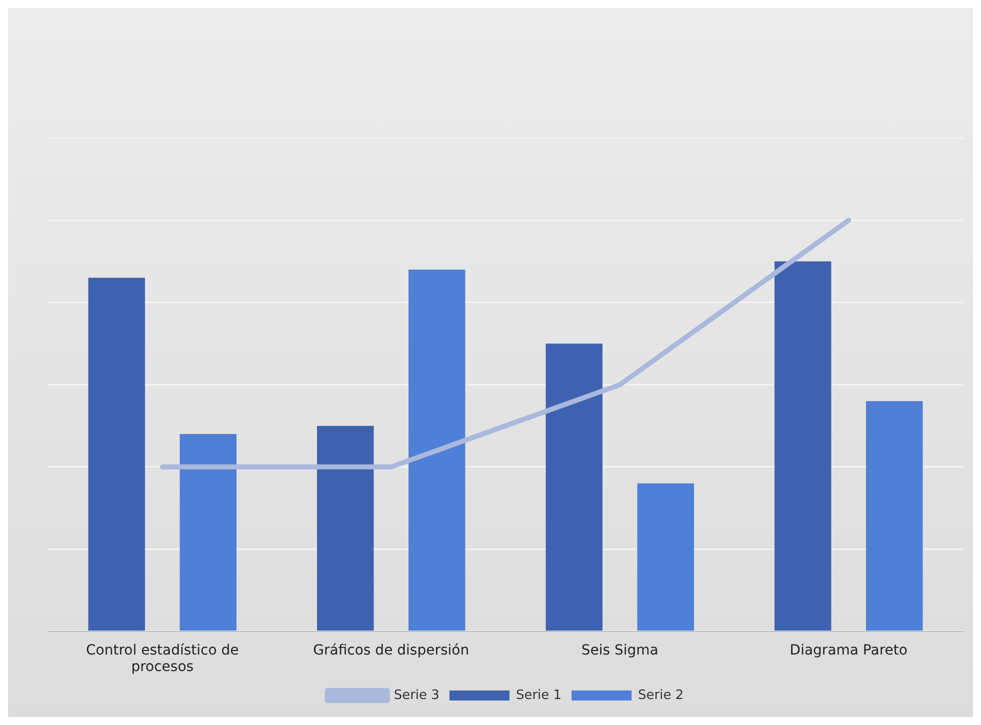  Describe the element at coordinates (619, 650) in the screenshot. I see `x-tick-label: Seis Sigma` at that location.